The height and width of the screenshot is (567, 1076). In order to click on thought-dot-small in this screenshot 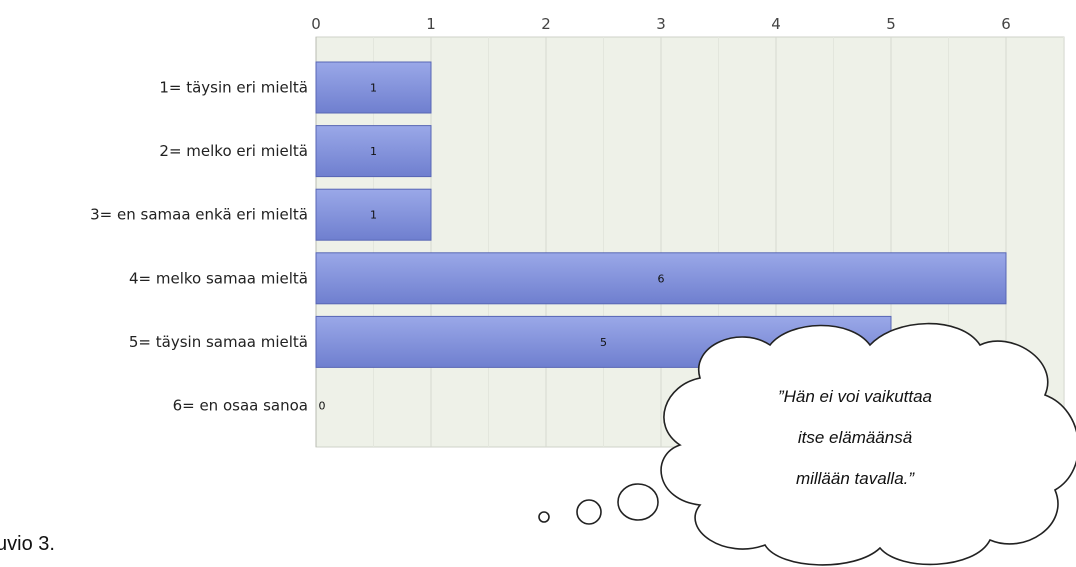, I will do `click(544, 517)`.